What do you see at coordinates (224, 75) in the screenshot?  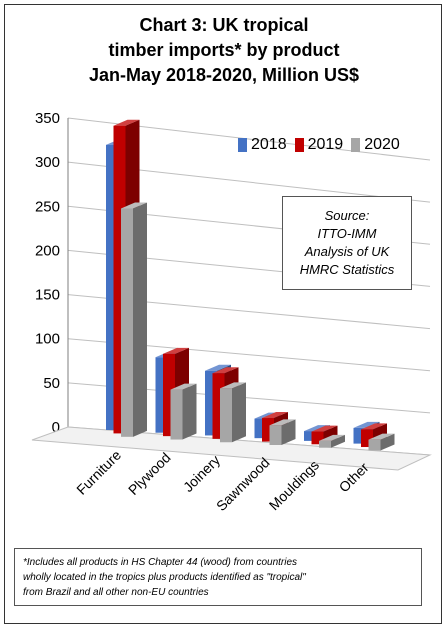 I see `chart-title-line-3: Jan-May 2018-2020, Million US$` at bounding box center [224, 75].